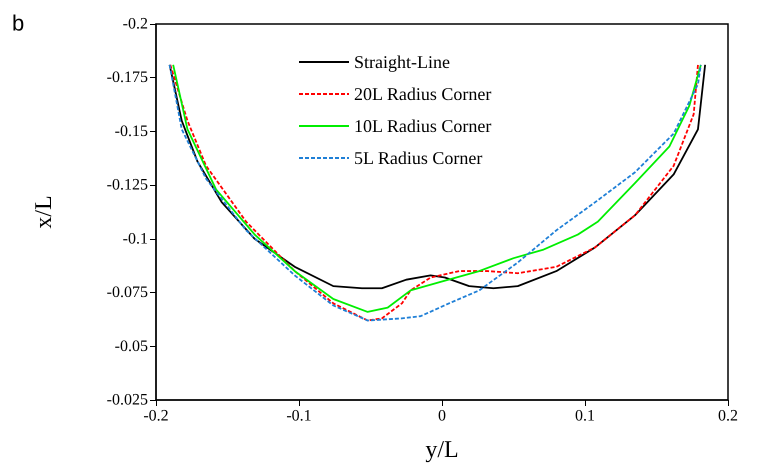  What do you see at coordinates (442, 416) in the screenshot?
I see `x-tick-label: 0` at bounding box center [442, 416].